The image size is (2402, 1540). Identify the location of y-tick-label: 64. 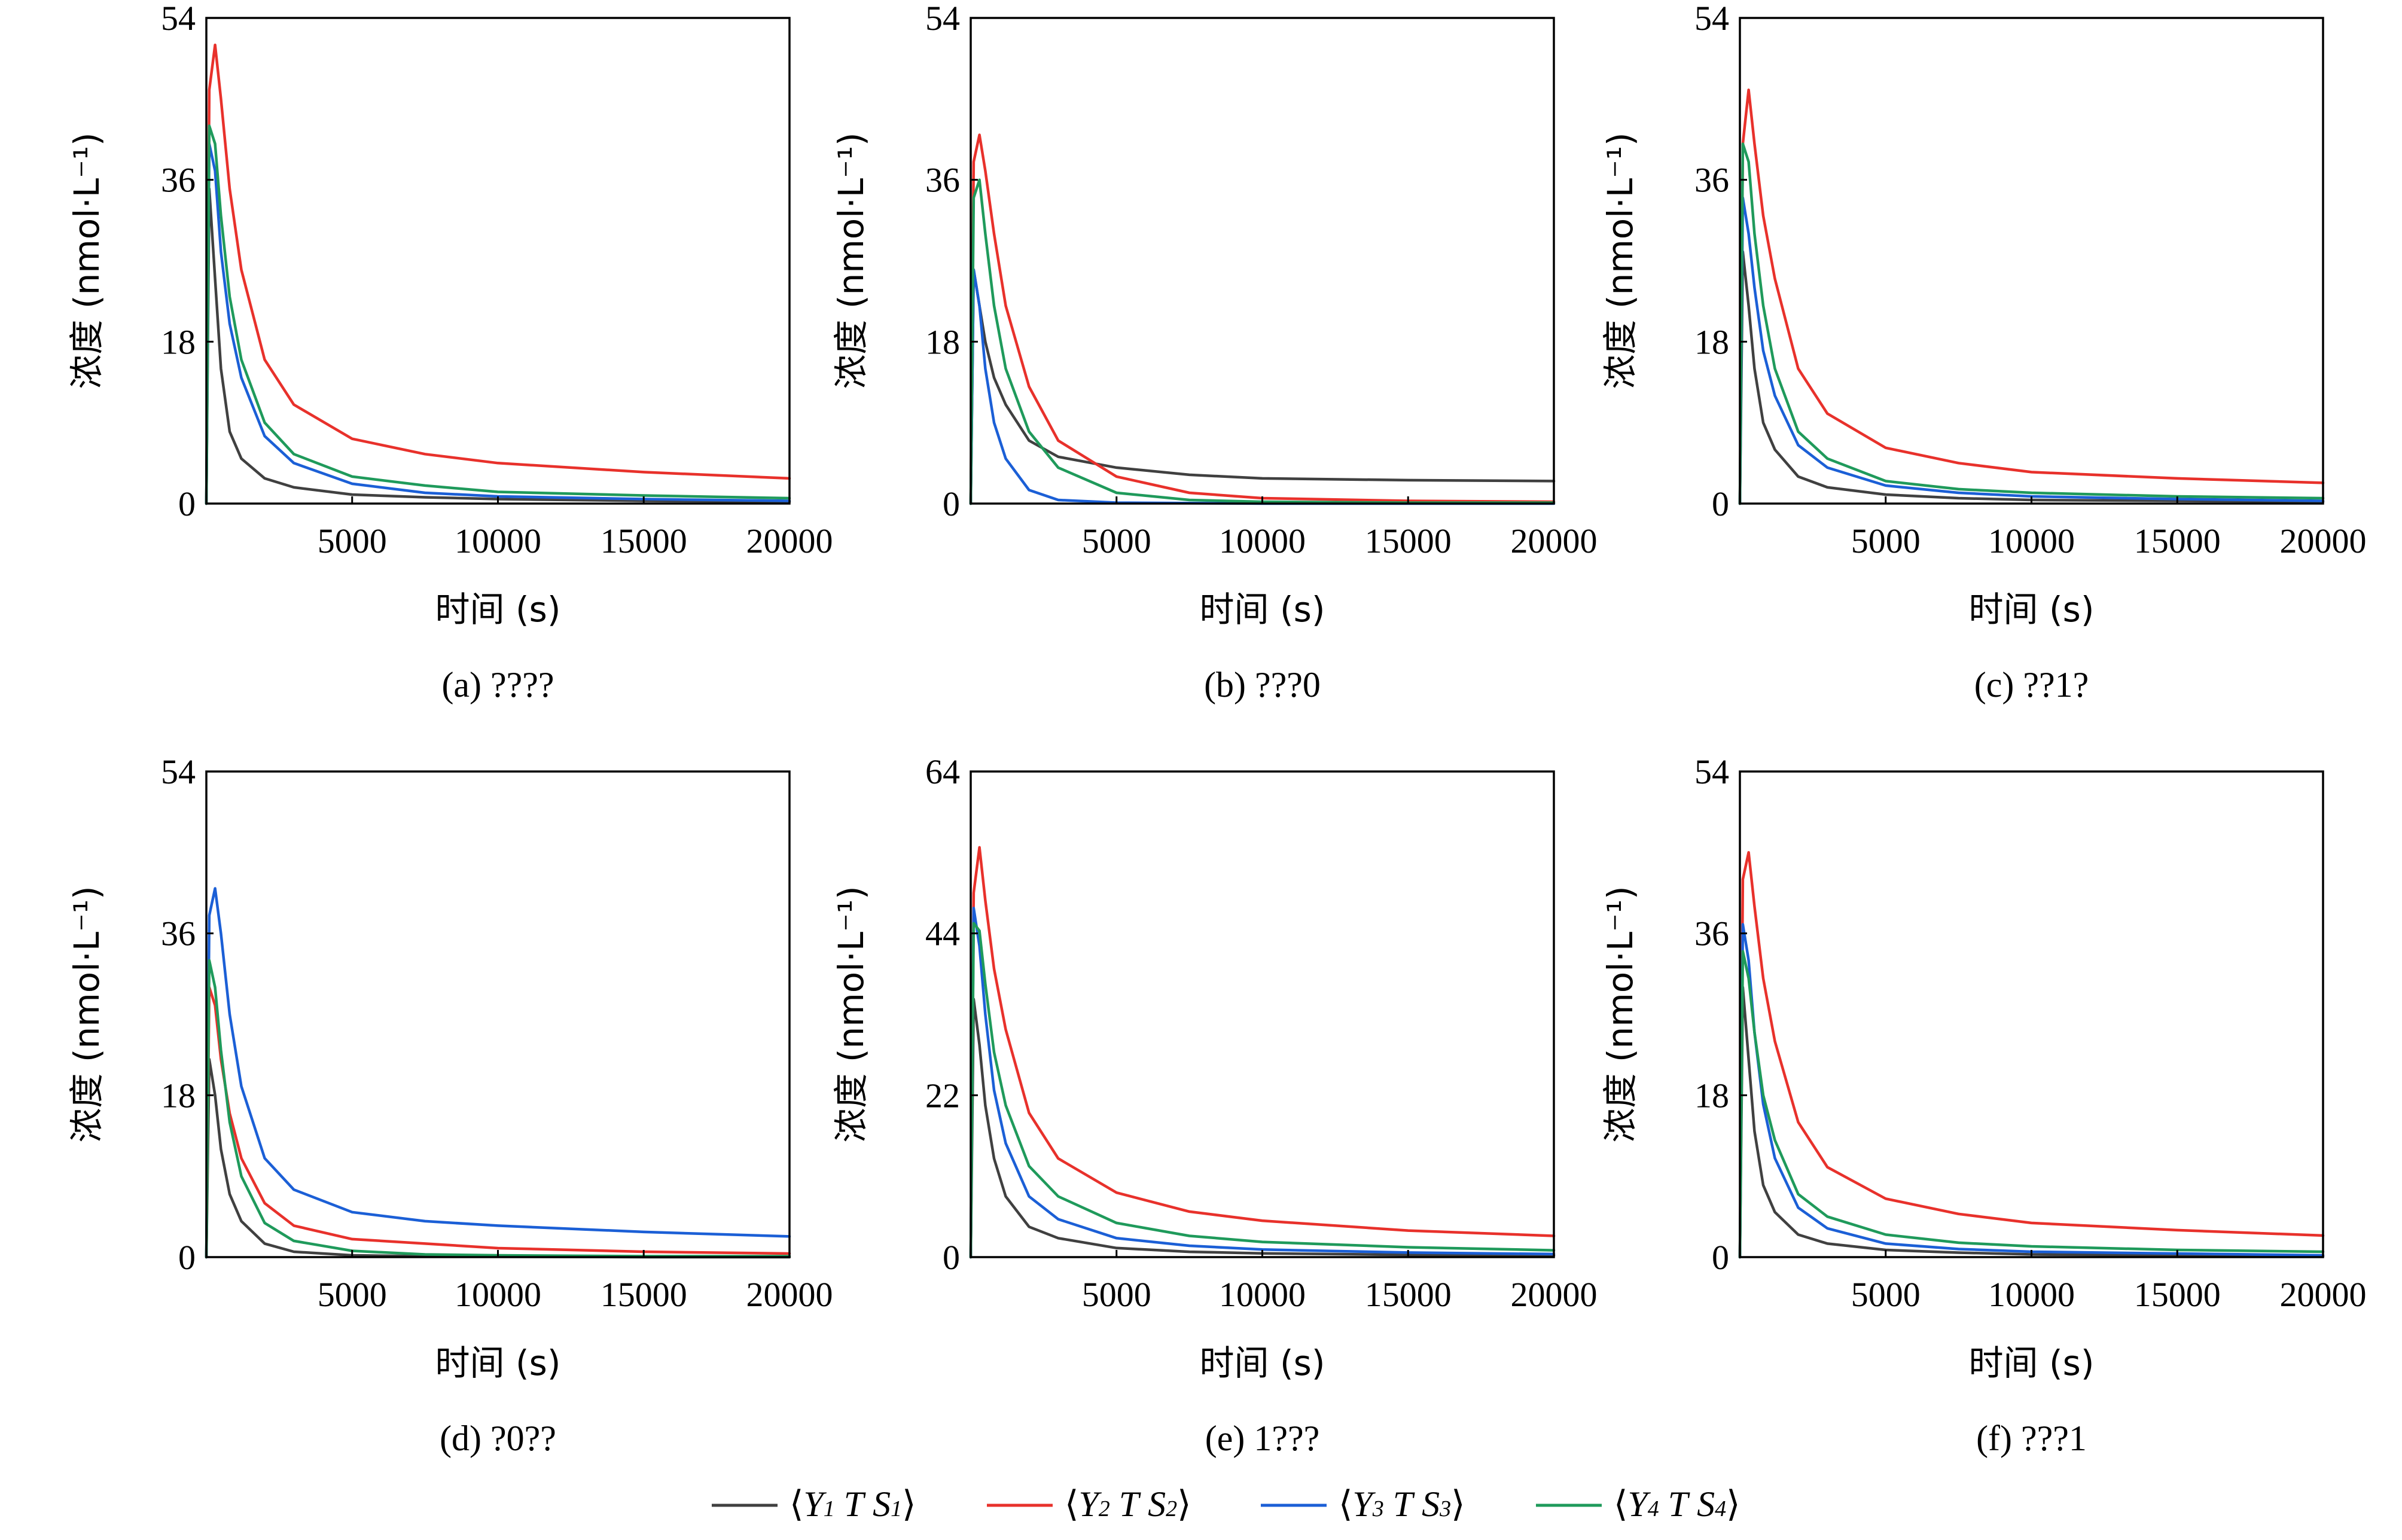
(942, 771).